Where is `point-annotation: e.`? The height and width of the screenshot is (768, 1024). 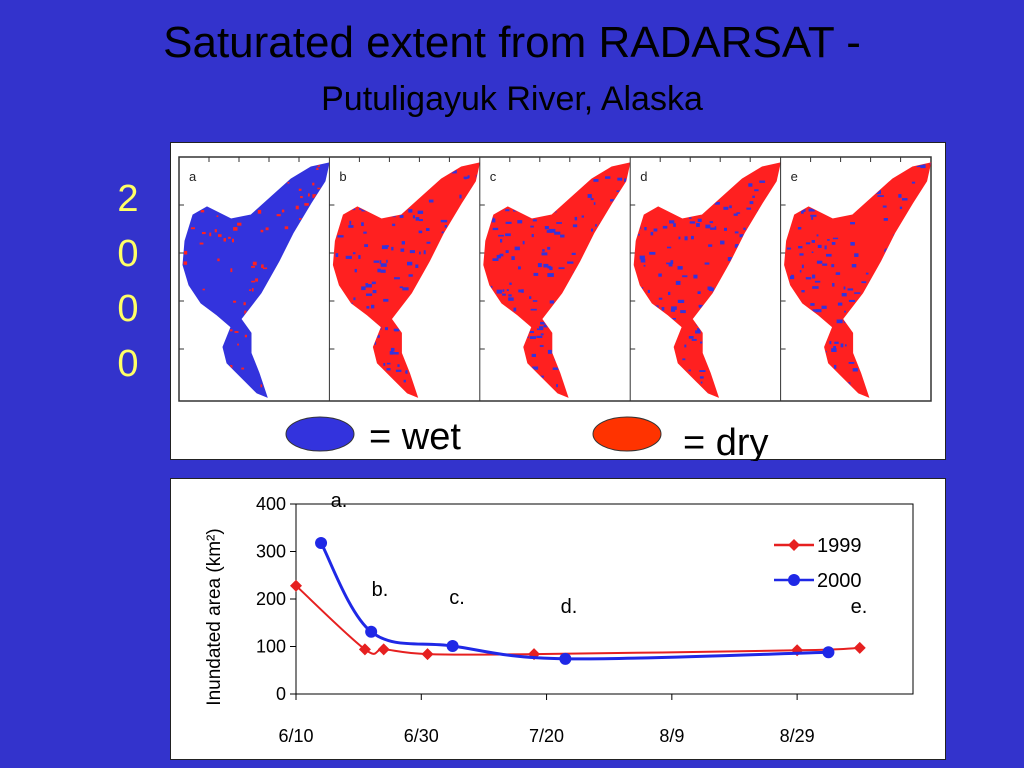 point-annotation: e. is located at coordinates (859, 607).